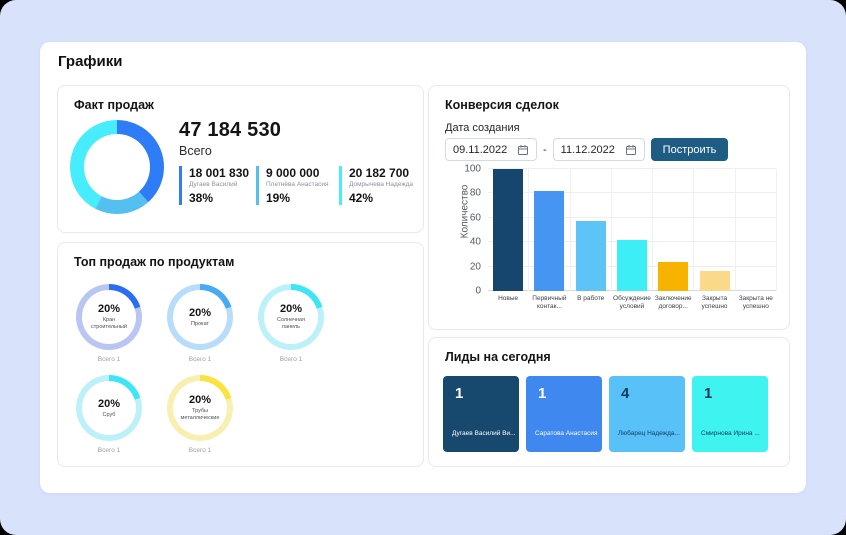 The width and height of the screenshot is (846, 535). Describe the element at coordinates (755, 239) in the screenshot. I see `bar-column: Закрыта не успешно` at that location.